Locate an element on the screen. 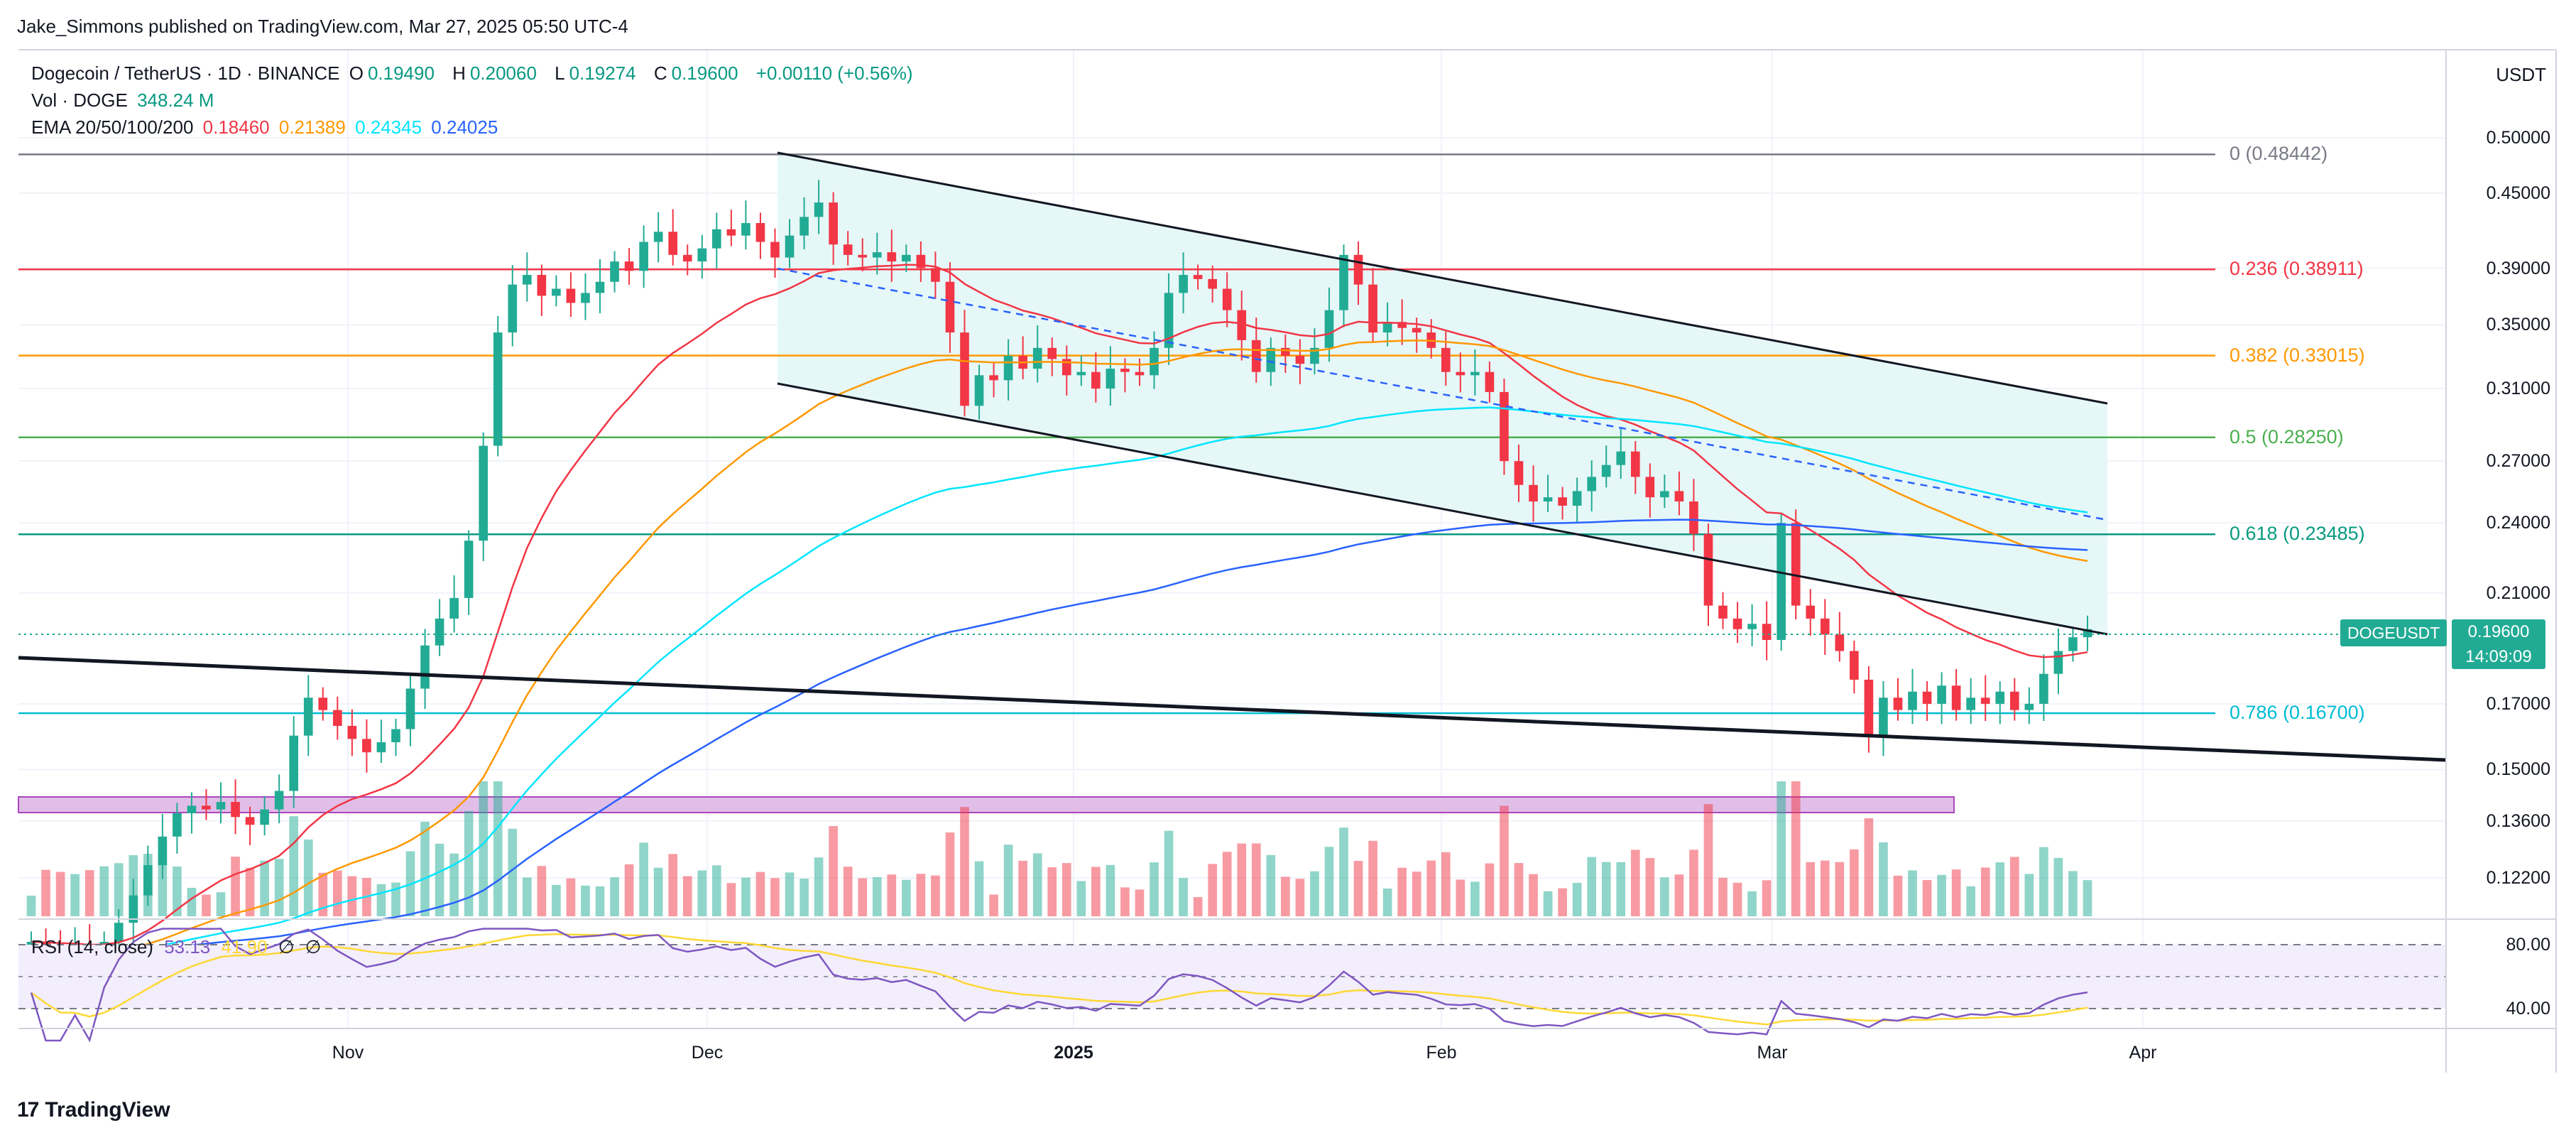 This screenshot has width=2576, height=1140. high-value: 0.20060 is located at coordinates (503, 73).